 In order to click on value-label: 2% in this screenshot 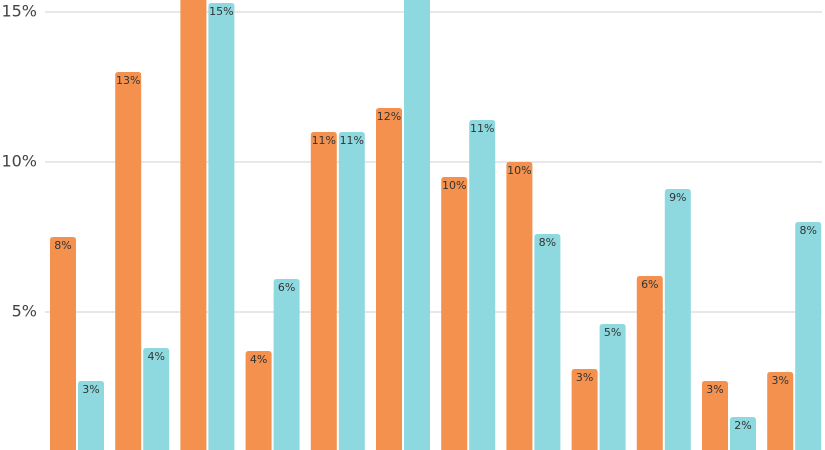, I will do `click(742, 425)`.